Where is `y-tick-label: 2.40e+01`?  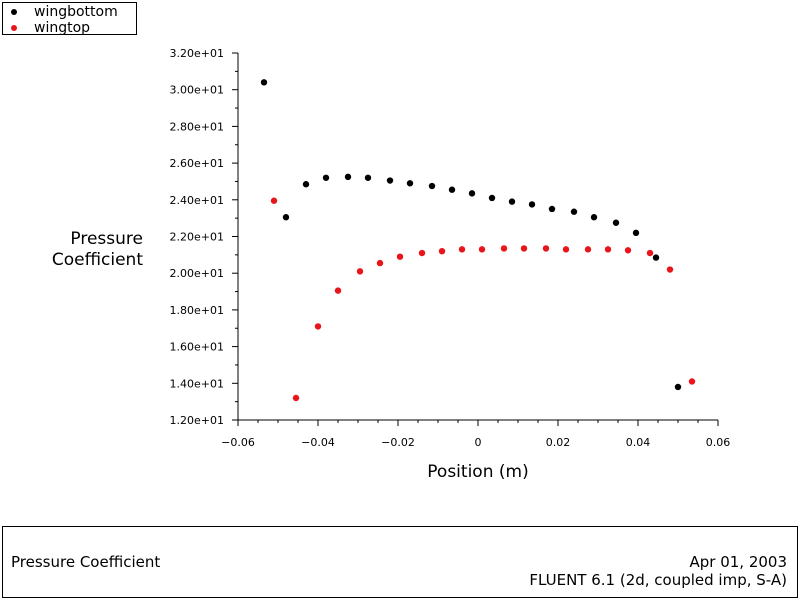
y-tick-label: 2.40e+01 is located at coordinates (197, 200).